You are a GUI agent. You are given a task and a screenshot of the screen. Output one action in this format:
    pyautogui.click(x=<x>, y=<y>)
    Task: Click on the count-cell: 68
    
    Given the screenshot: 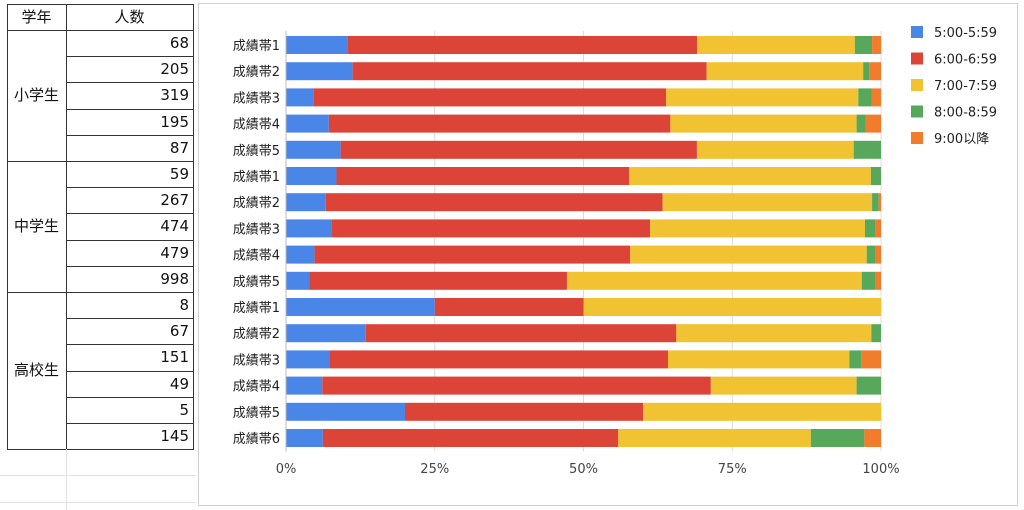 What is the action you would take?
    pyautogui.click(x=179, y=43)
    